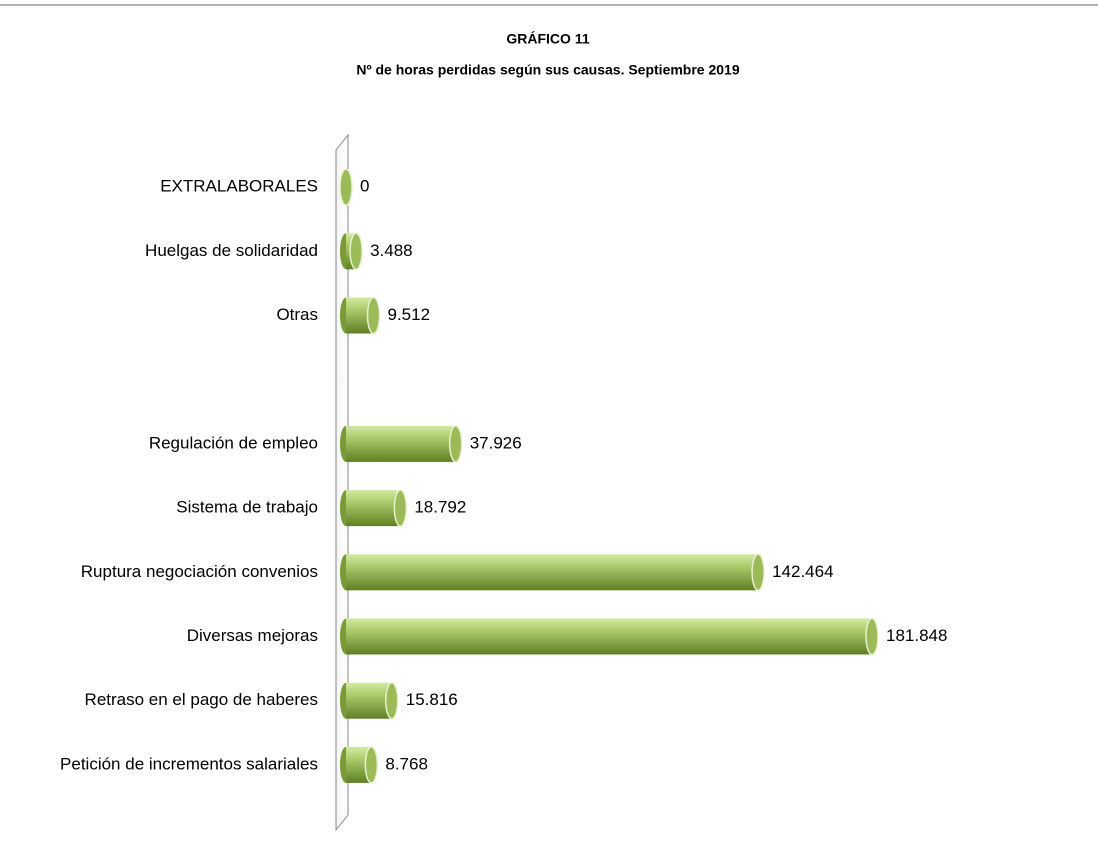 The width and height of the screenshot is (1098, 844). Describe the element at coordinates (247, 507) in the screenshot. I see `category-label: Sistema de trabajo` at that location.